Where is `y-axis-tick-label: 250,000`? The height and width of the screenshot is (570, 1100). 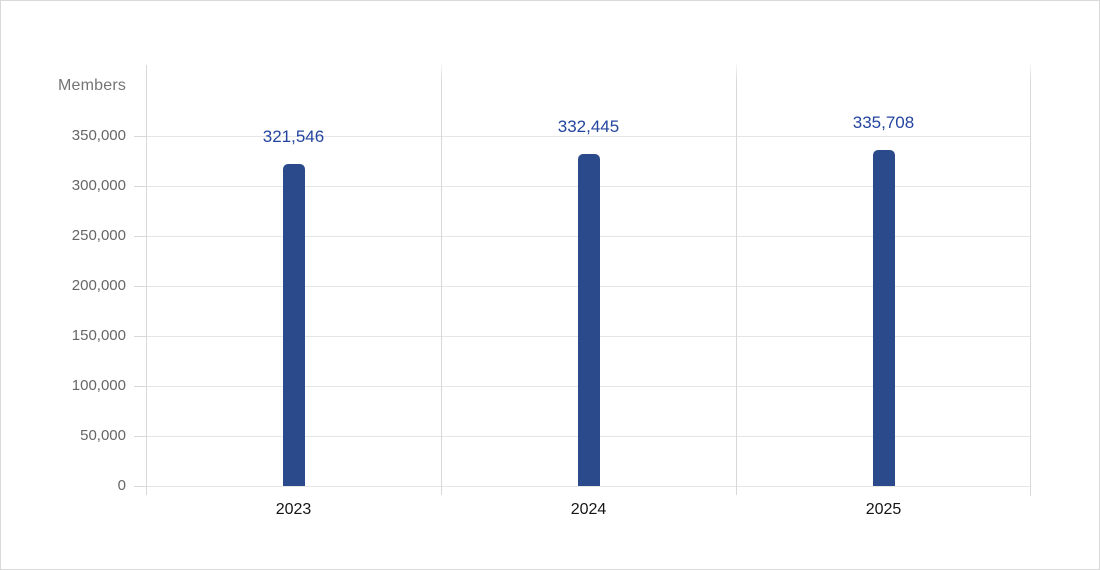
y-axis-tick-label: 250,000 is located at coordinates (98, 235).